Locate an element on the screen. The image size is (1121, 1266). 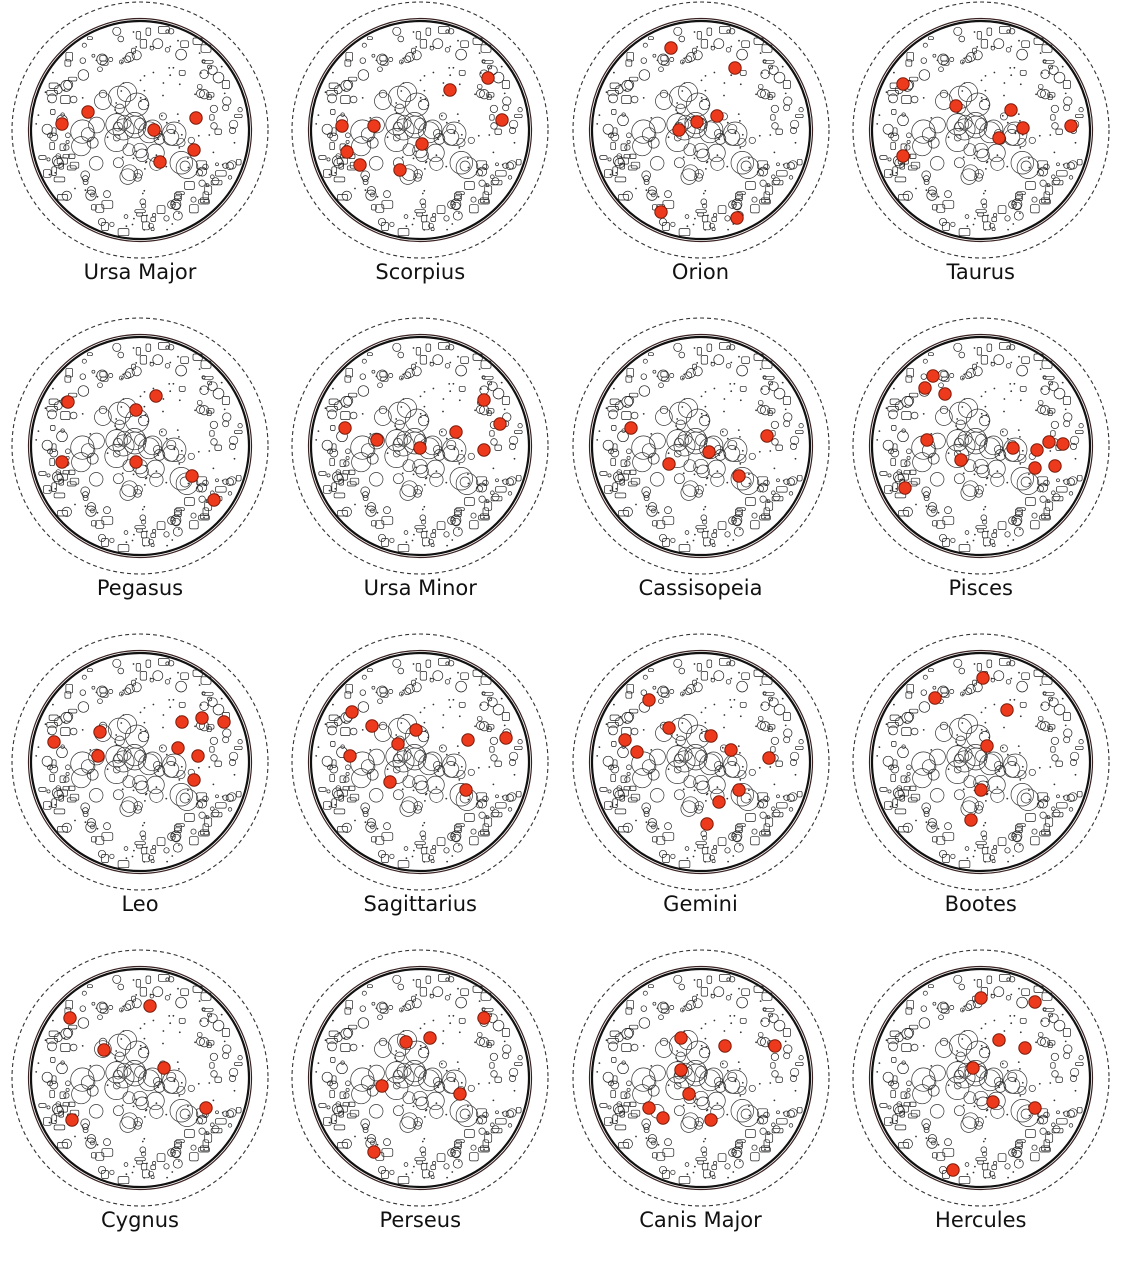
constellation-label: Pisces is located at coordinates (980, 588).